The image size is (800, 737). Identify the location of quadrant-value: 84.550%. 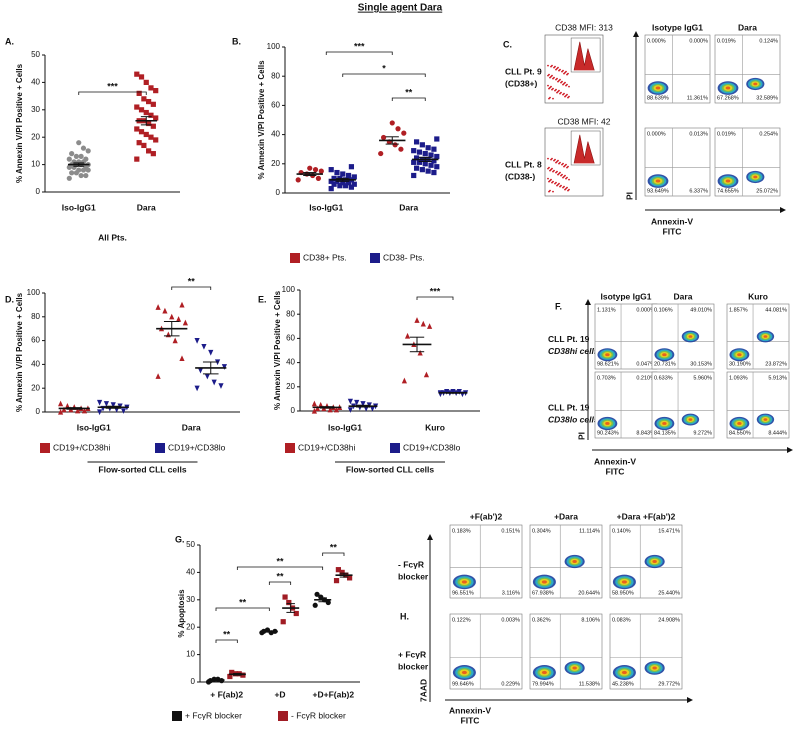
(740, 433).